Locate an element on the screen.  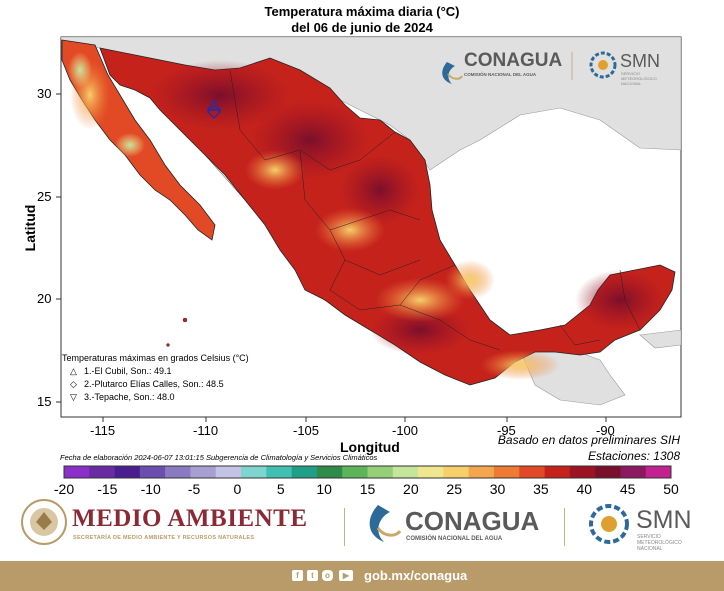
colorbar-tick-label: 0 is located at coordinates (237, 489).